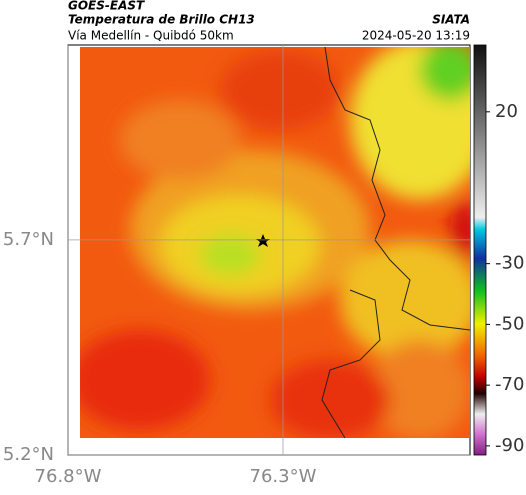 The height and width of the screenshot is (495, 526). What do you see at coordinates (480, 250) in the screenshot?
I see `colorbar` at bounding box center [480, 250].